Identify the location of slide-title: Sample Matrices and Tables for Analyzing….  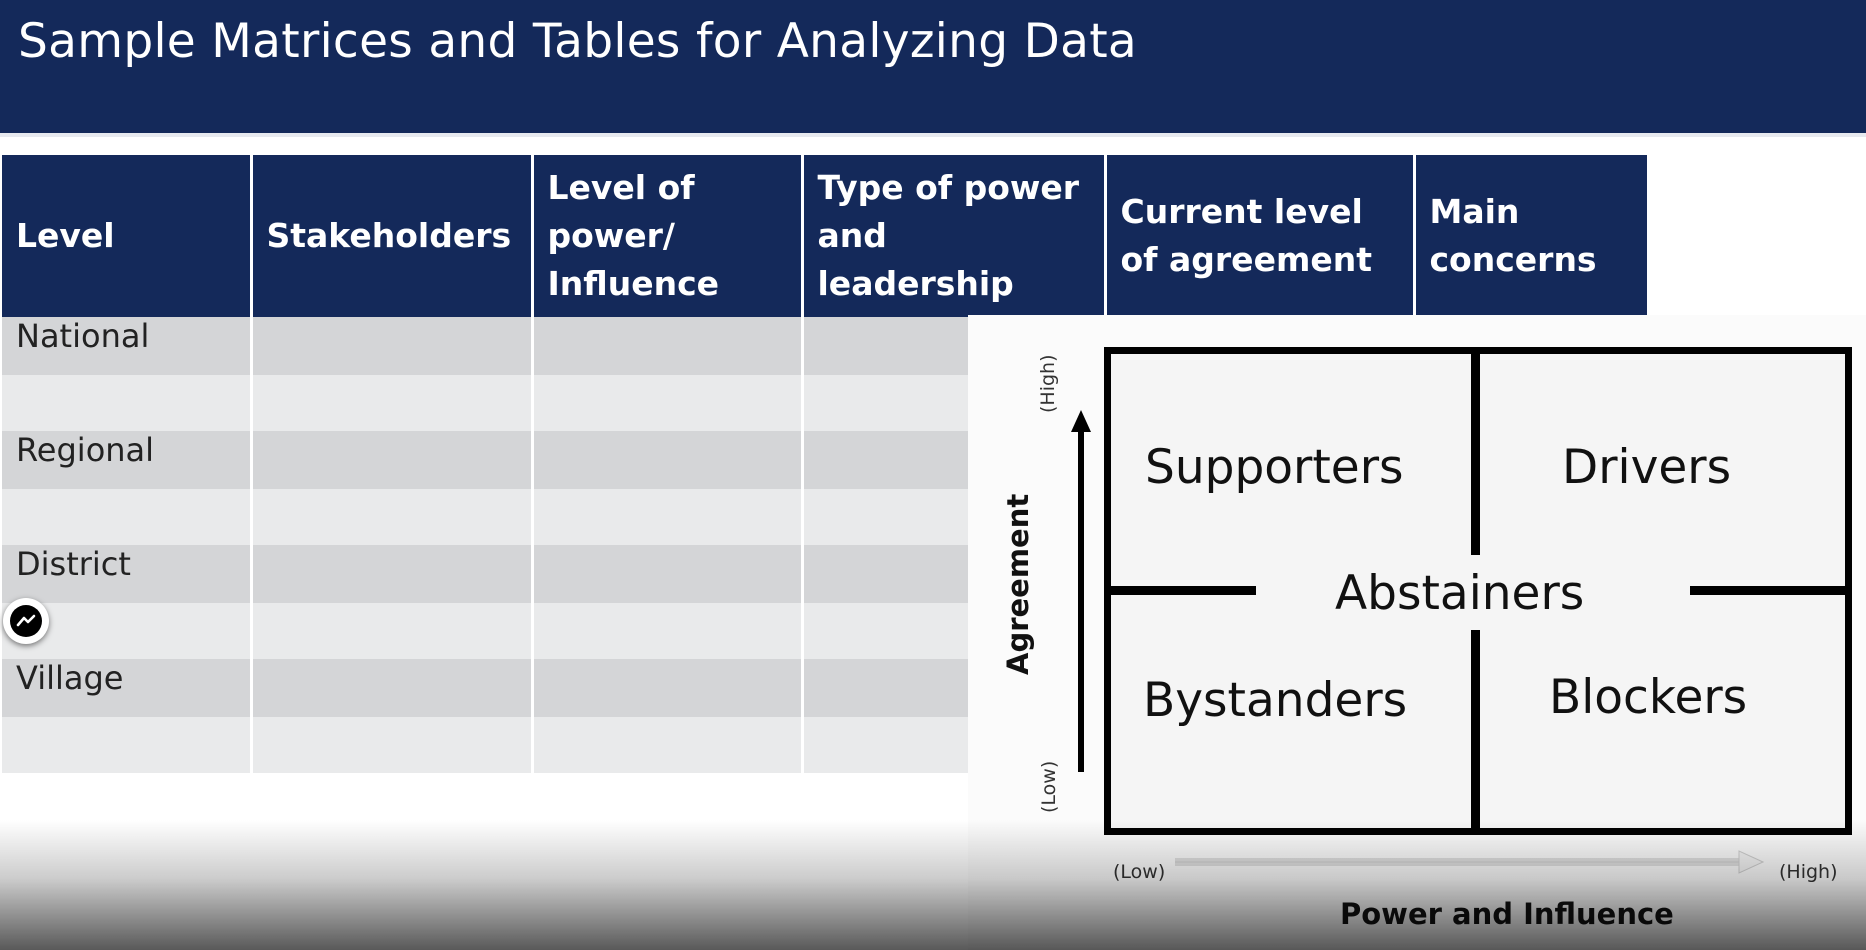
(578, 41).